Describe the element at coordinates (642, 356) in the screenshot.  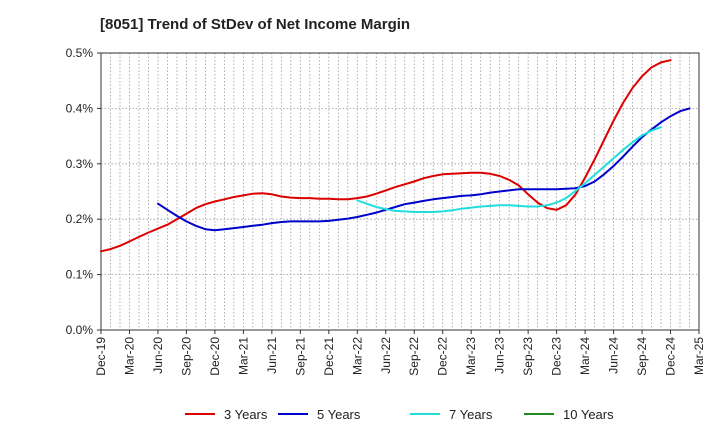
I see `x-tick-label: Sep-24` at that location.